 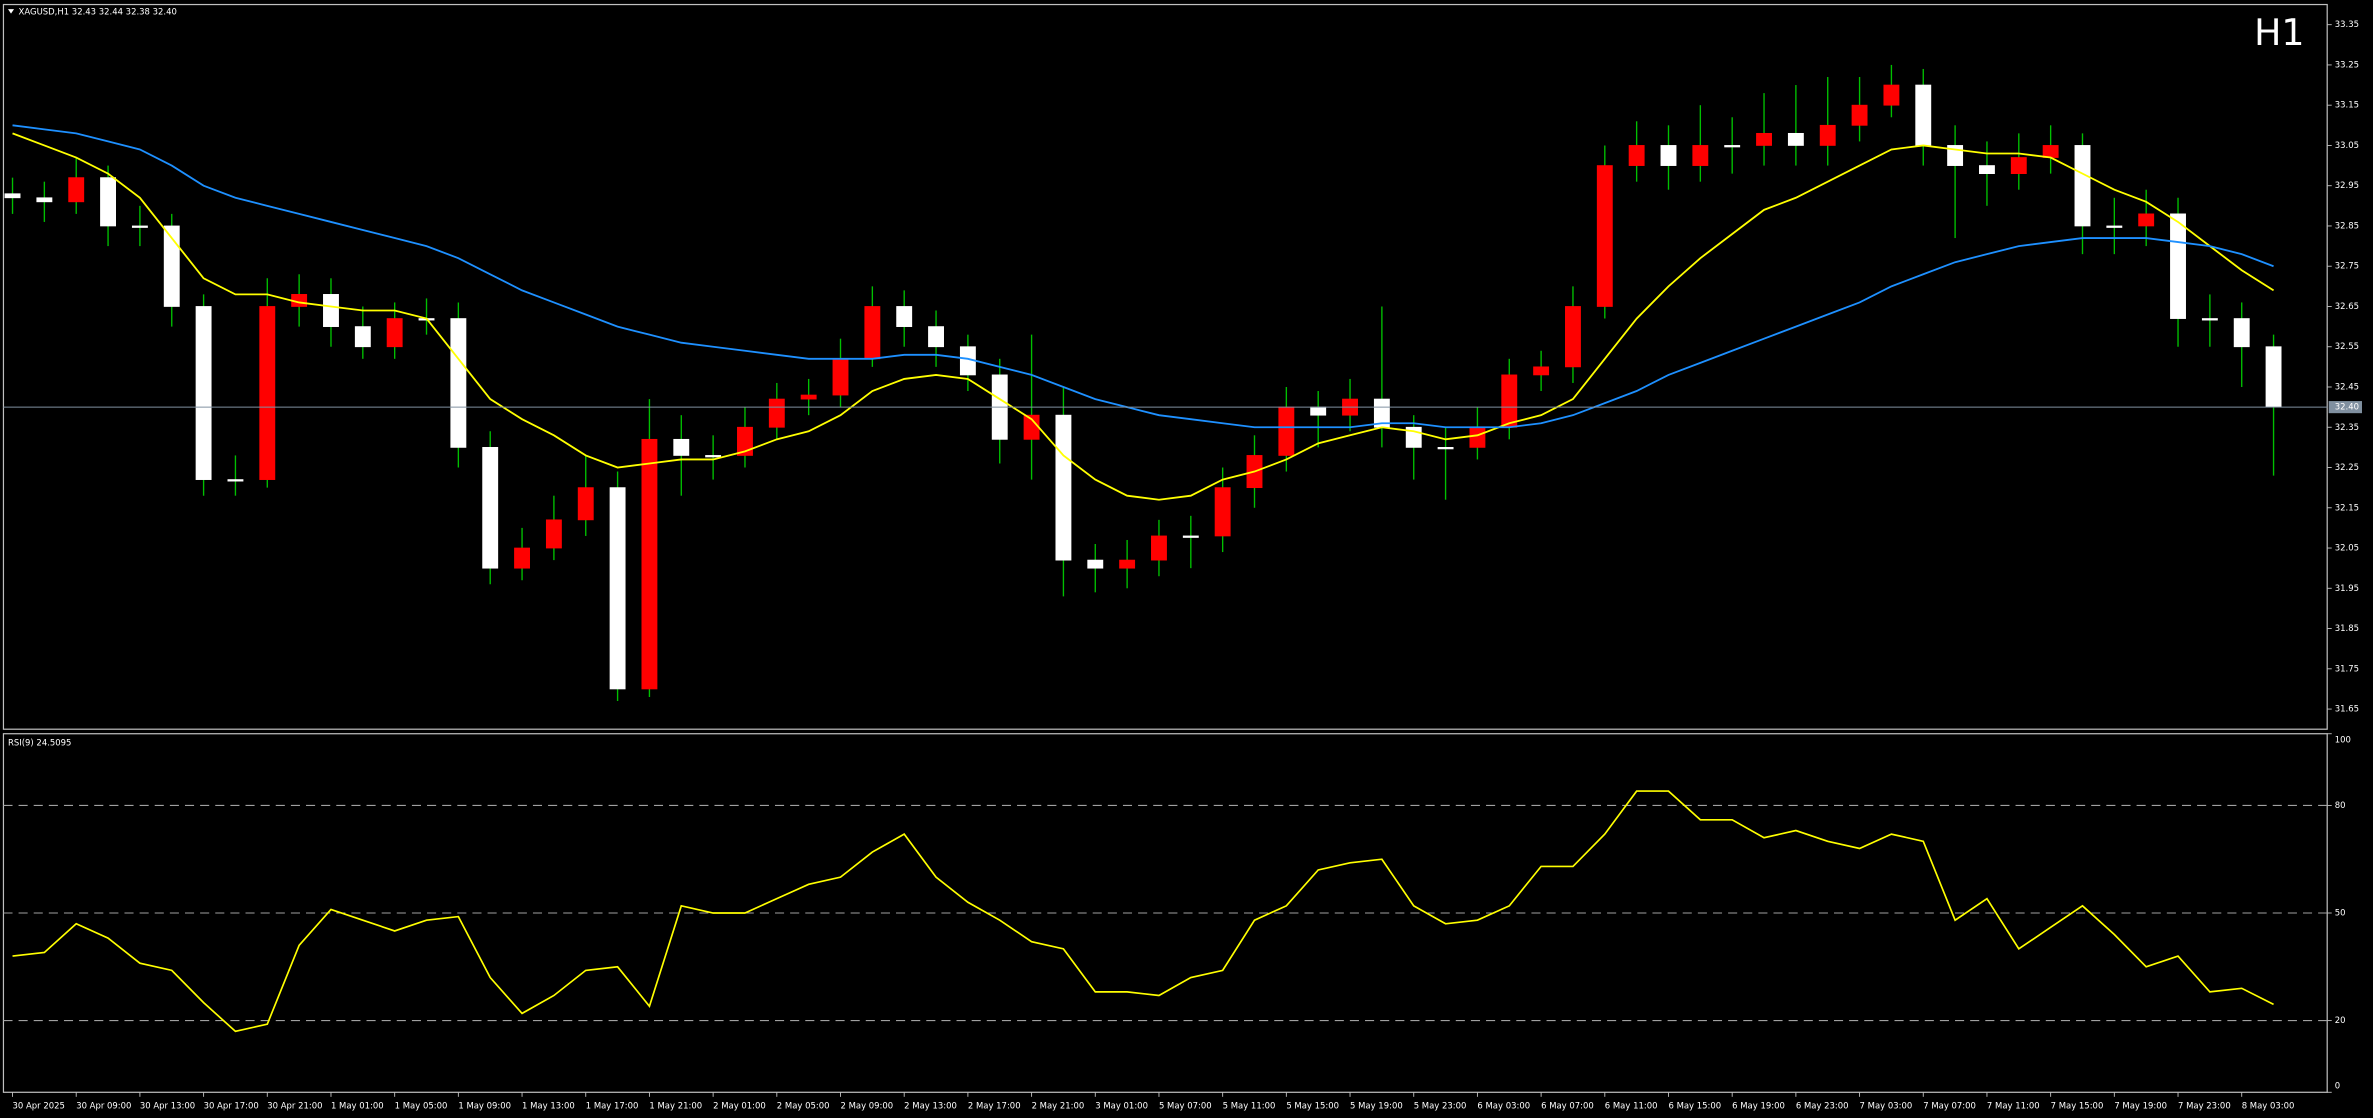 I want to click on x-tick-label: 1 May 05:00, so click(x=421, y=1105).